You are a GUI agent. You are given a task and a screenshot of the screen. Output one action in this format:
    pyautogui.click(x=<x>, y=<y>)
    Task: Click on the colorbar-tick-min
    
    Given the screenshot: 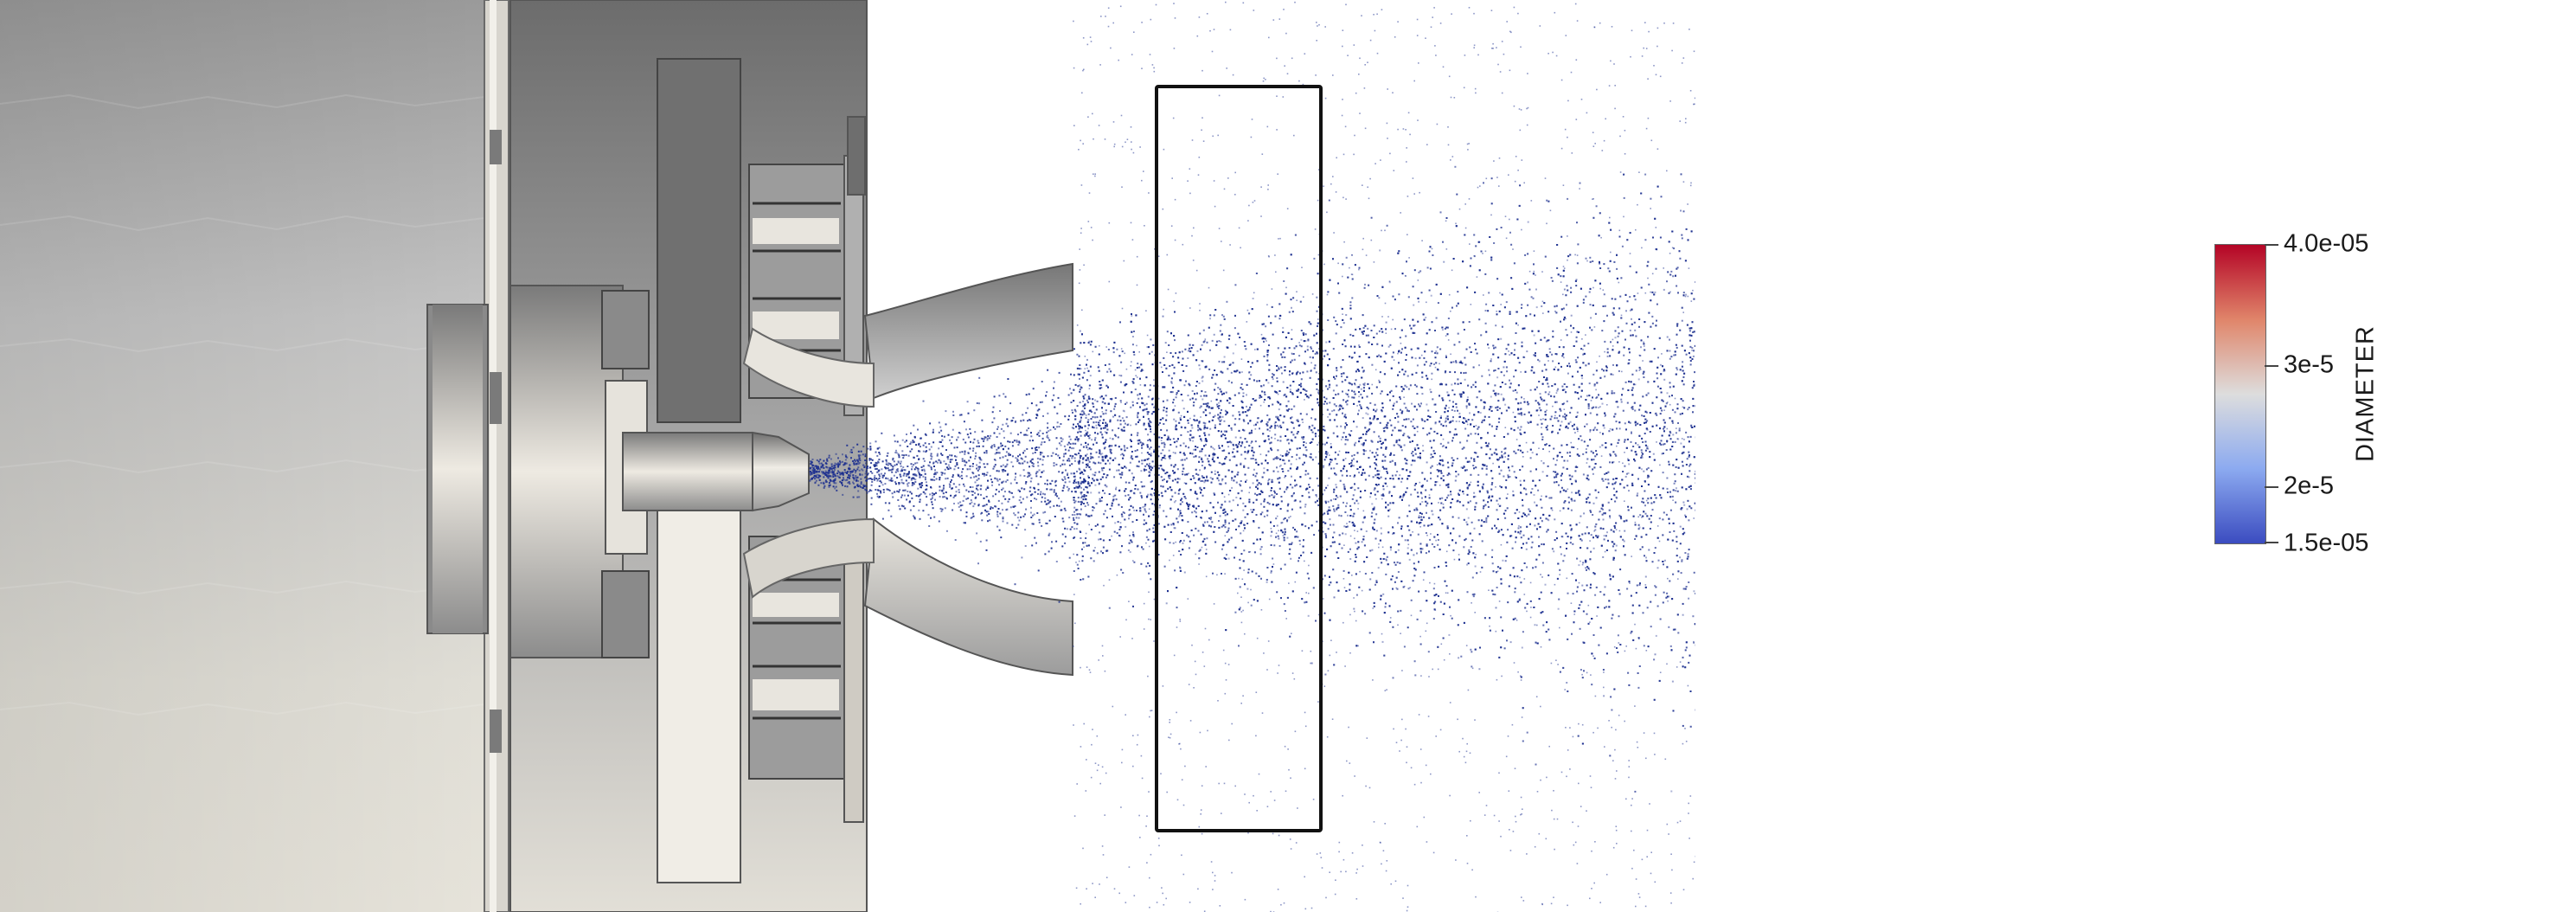 What is the action you would take?
    pyautogui.click(x=2271, y=542)
    